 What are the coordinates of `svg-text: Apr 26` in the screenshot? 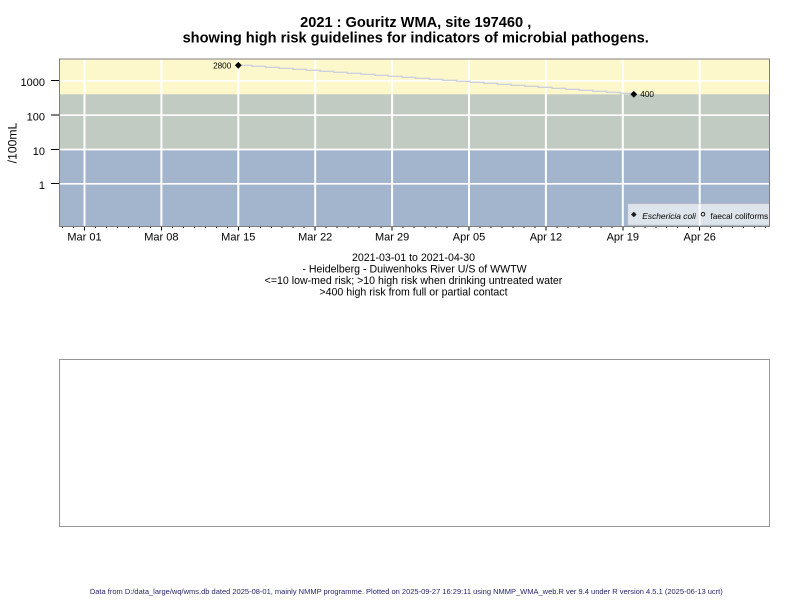 It's located at (699, 238).